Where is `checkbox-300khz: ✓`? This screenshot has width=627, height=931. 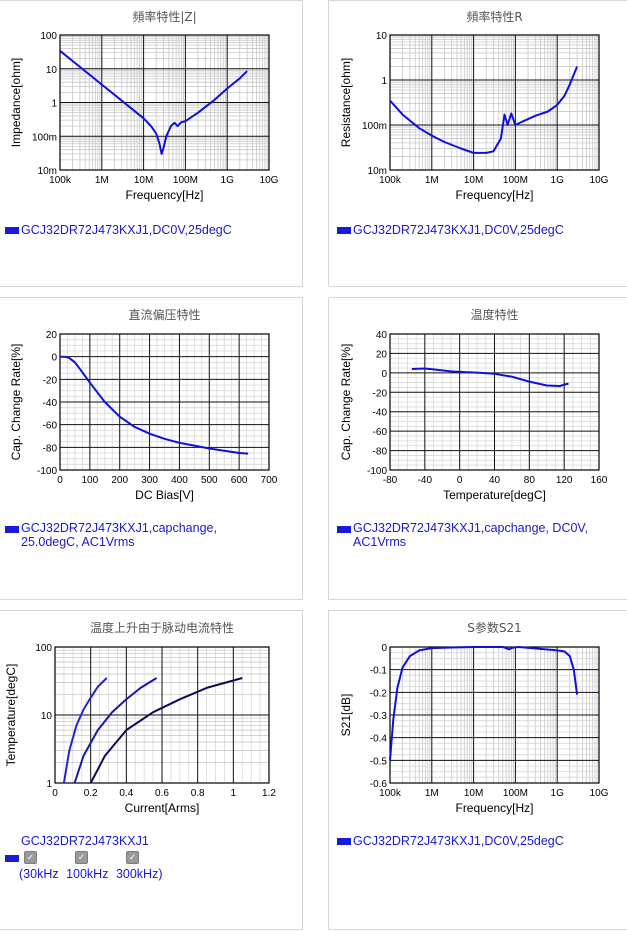
checkbox-300khz: ✓ is located at coordinates (132, 857).